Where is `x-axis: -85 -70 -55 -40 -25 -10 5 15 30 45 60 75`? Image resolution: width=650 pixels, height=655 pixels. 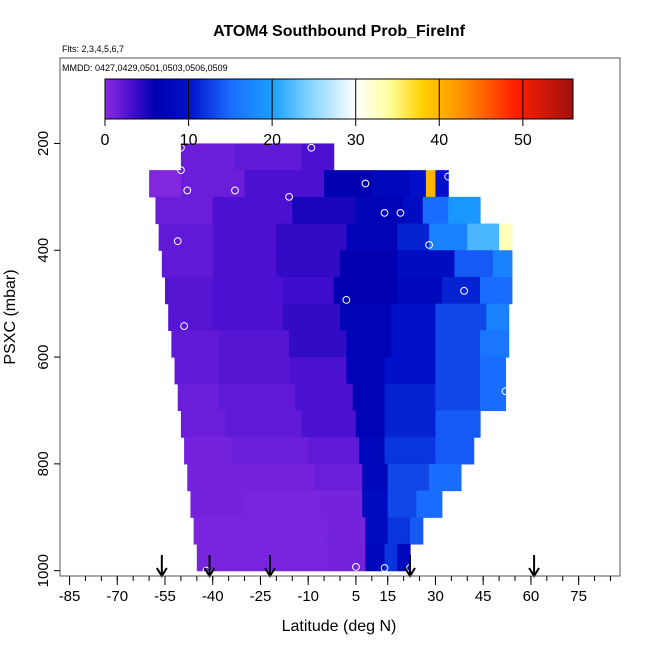
x-axis: -85 -70 -55 -40 -25 -10 5 15 30 45 60 75 is located at coordinates (335, 590).